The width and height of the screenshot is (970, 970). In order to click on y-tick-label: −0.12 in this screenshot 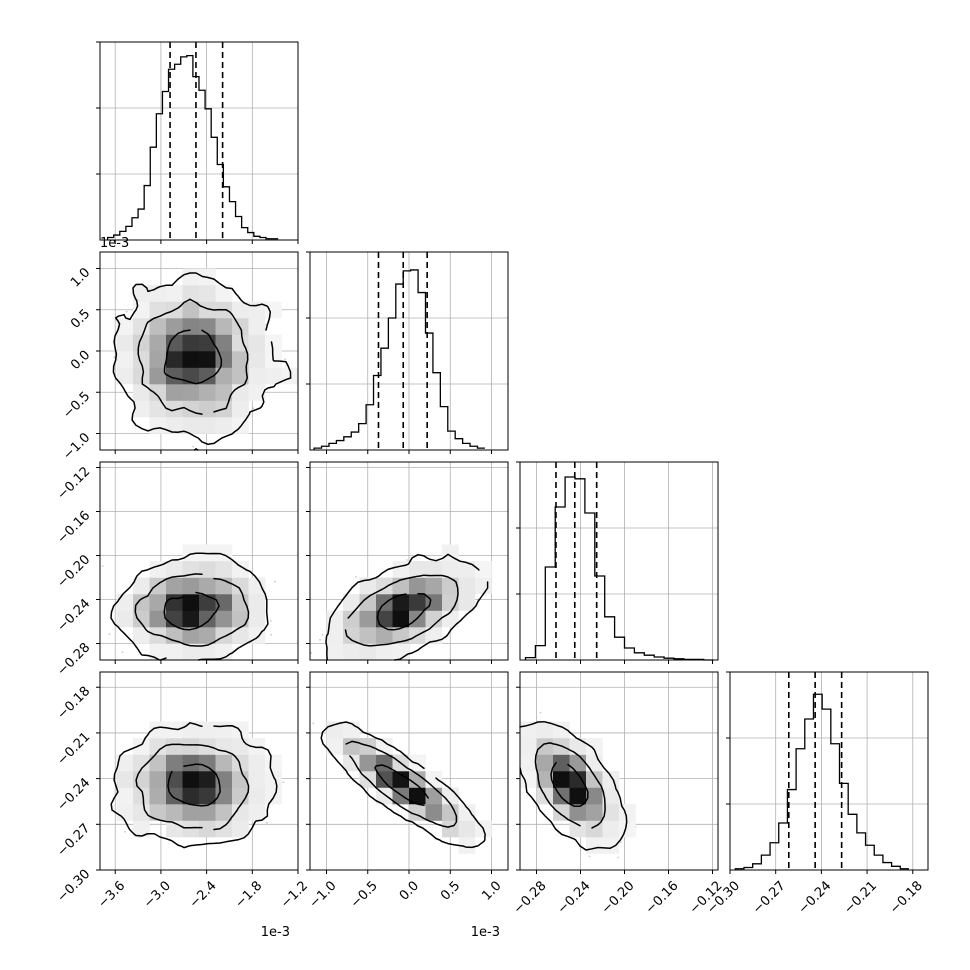, I will do `click(74, 483)`.